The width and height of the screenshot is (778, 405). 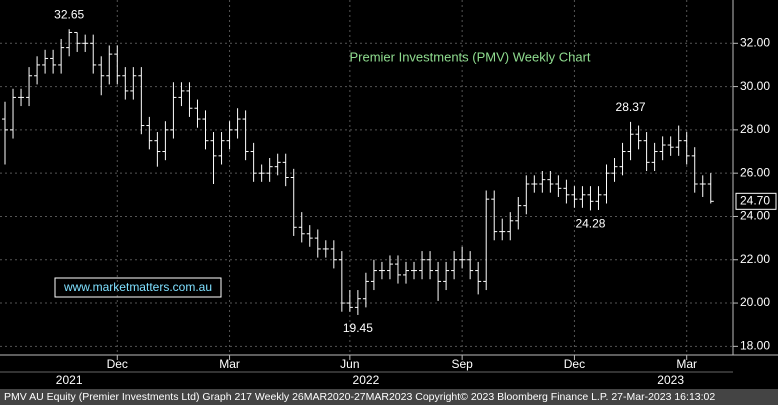 What do you see at coordinates (755, 42) in the screenshot?
I see `y-tick-label: 32.00` at bounding box center [755, 42].